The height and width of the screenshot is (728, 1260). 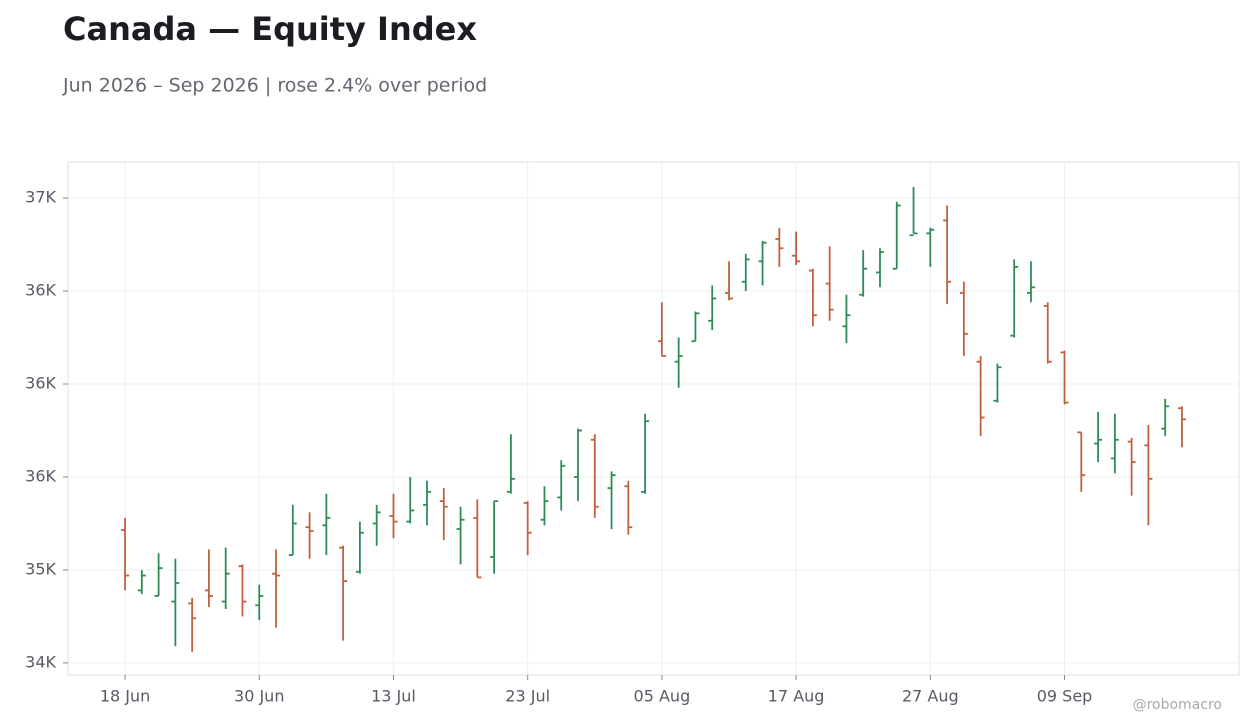 I want to click on x-tick-label: 05 Aug, so click(x=662, y=696).